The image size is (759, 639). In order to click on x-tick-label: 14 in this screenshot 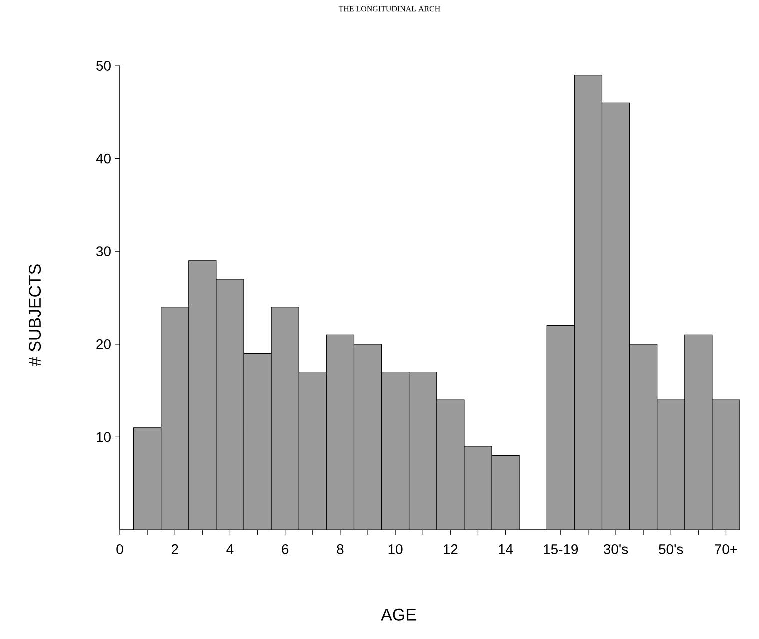, I will do `click(506, 549)`.